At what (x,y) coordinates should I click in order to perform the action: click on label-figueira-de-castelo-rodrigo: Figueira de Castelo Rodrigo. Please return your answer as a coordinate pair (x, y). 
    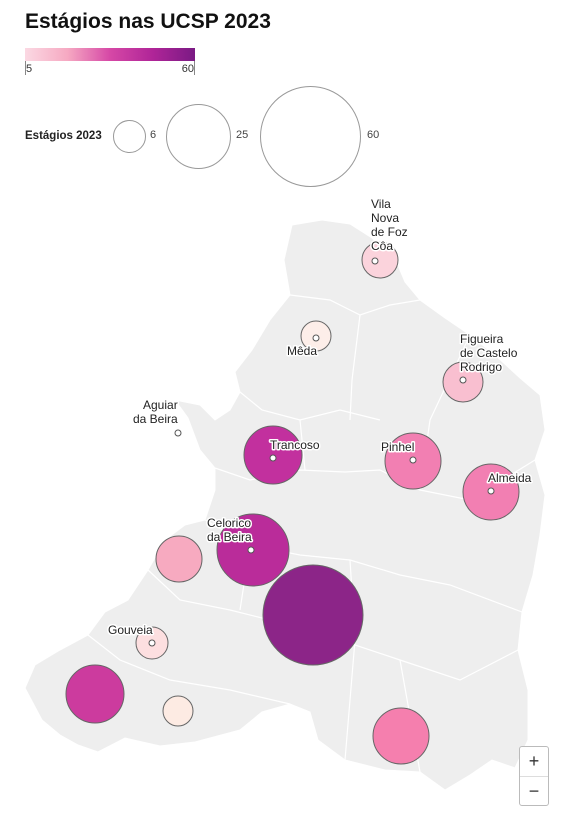
    Looking at the image, I should click on (490, 353).